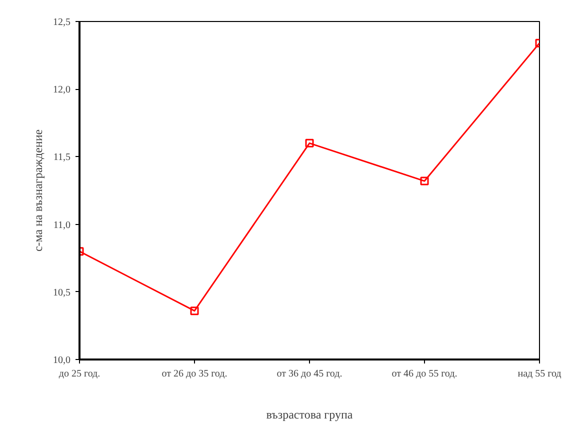 The width and height of the screenshot is (579, 428). Describe the element at coordinates (62, 158) in the screenshot. I see `y-tick-label: 11,5` at that location.